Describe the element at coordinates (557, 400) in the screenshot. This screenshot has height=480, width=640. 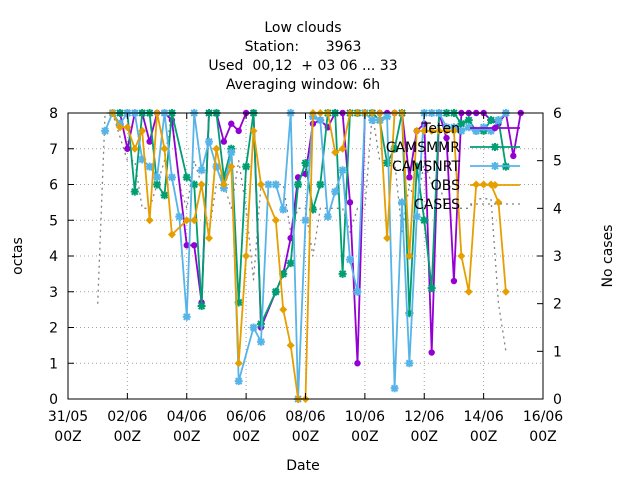
I see `y2-tick-label: 0` at that location.